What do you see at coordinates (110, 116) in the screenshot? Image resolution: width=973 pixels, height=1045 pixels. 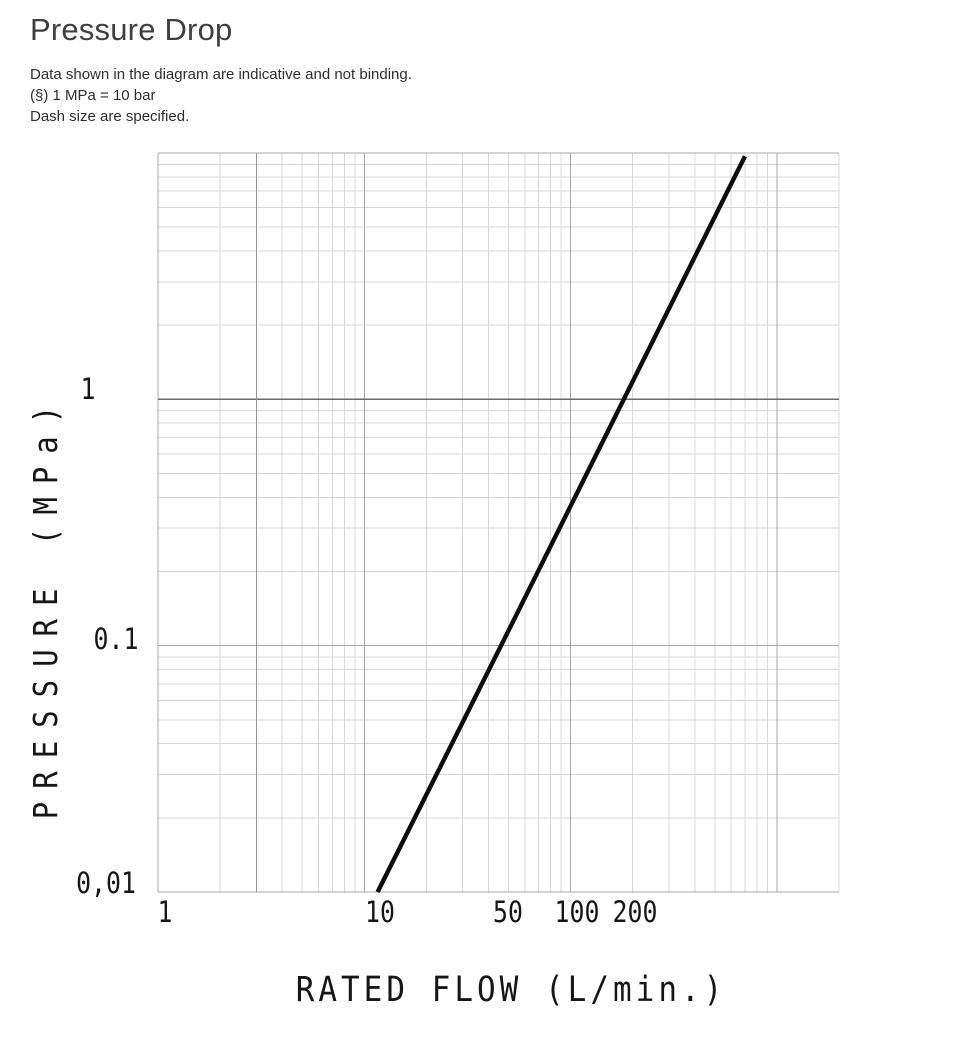 I see `note-dash-size: Dash size are specified.` at bounding box center [110, 116].